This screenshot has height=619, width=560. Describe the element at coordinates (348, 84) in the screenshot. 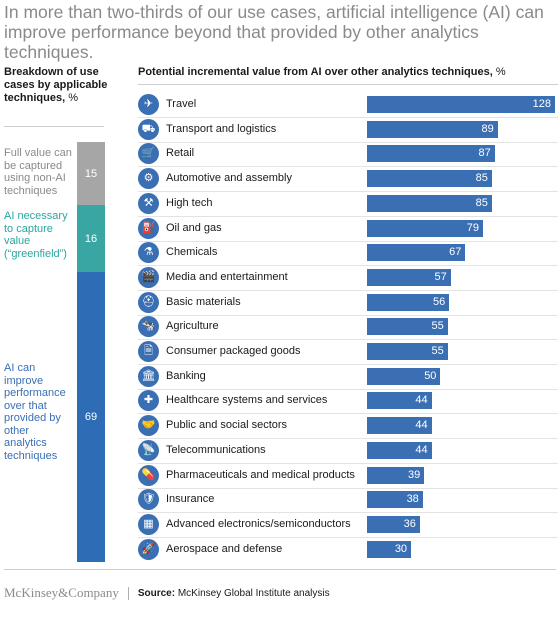

I see `right-heading-divider` at that location.